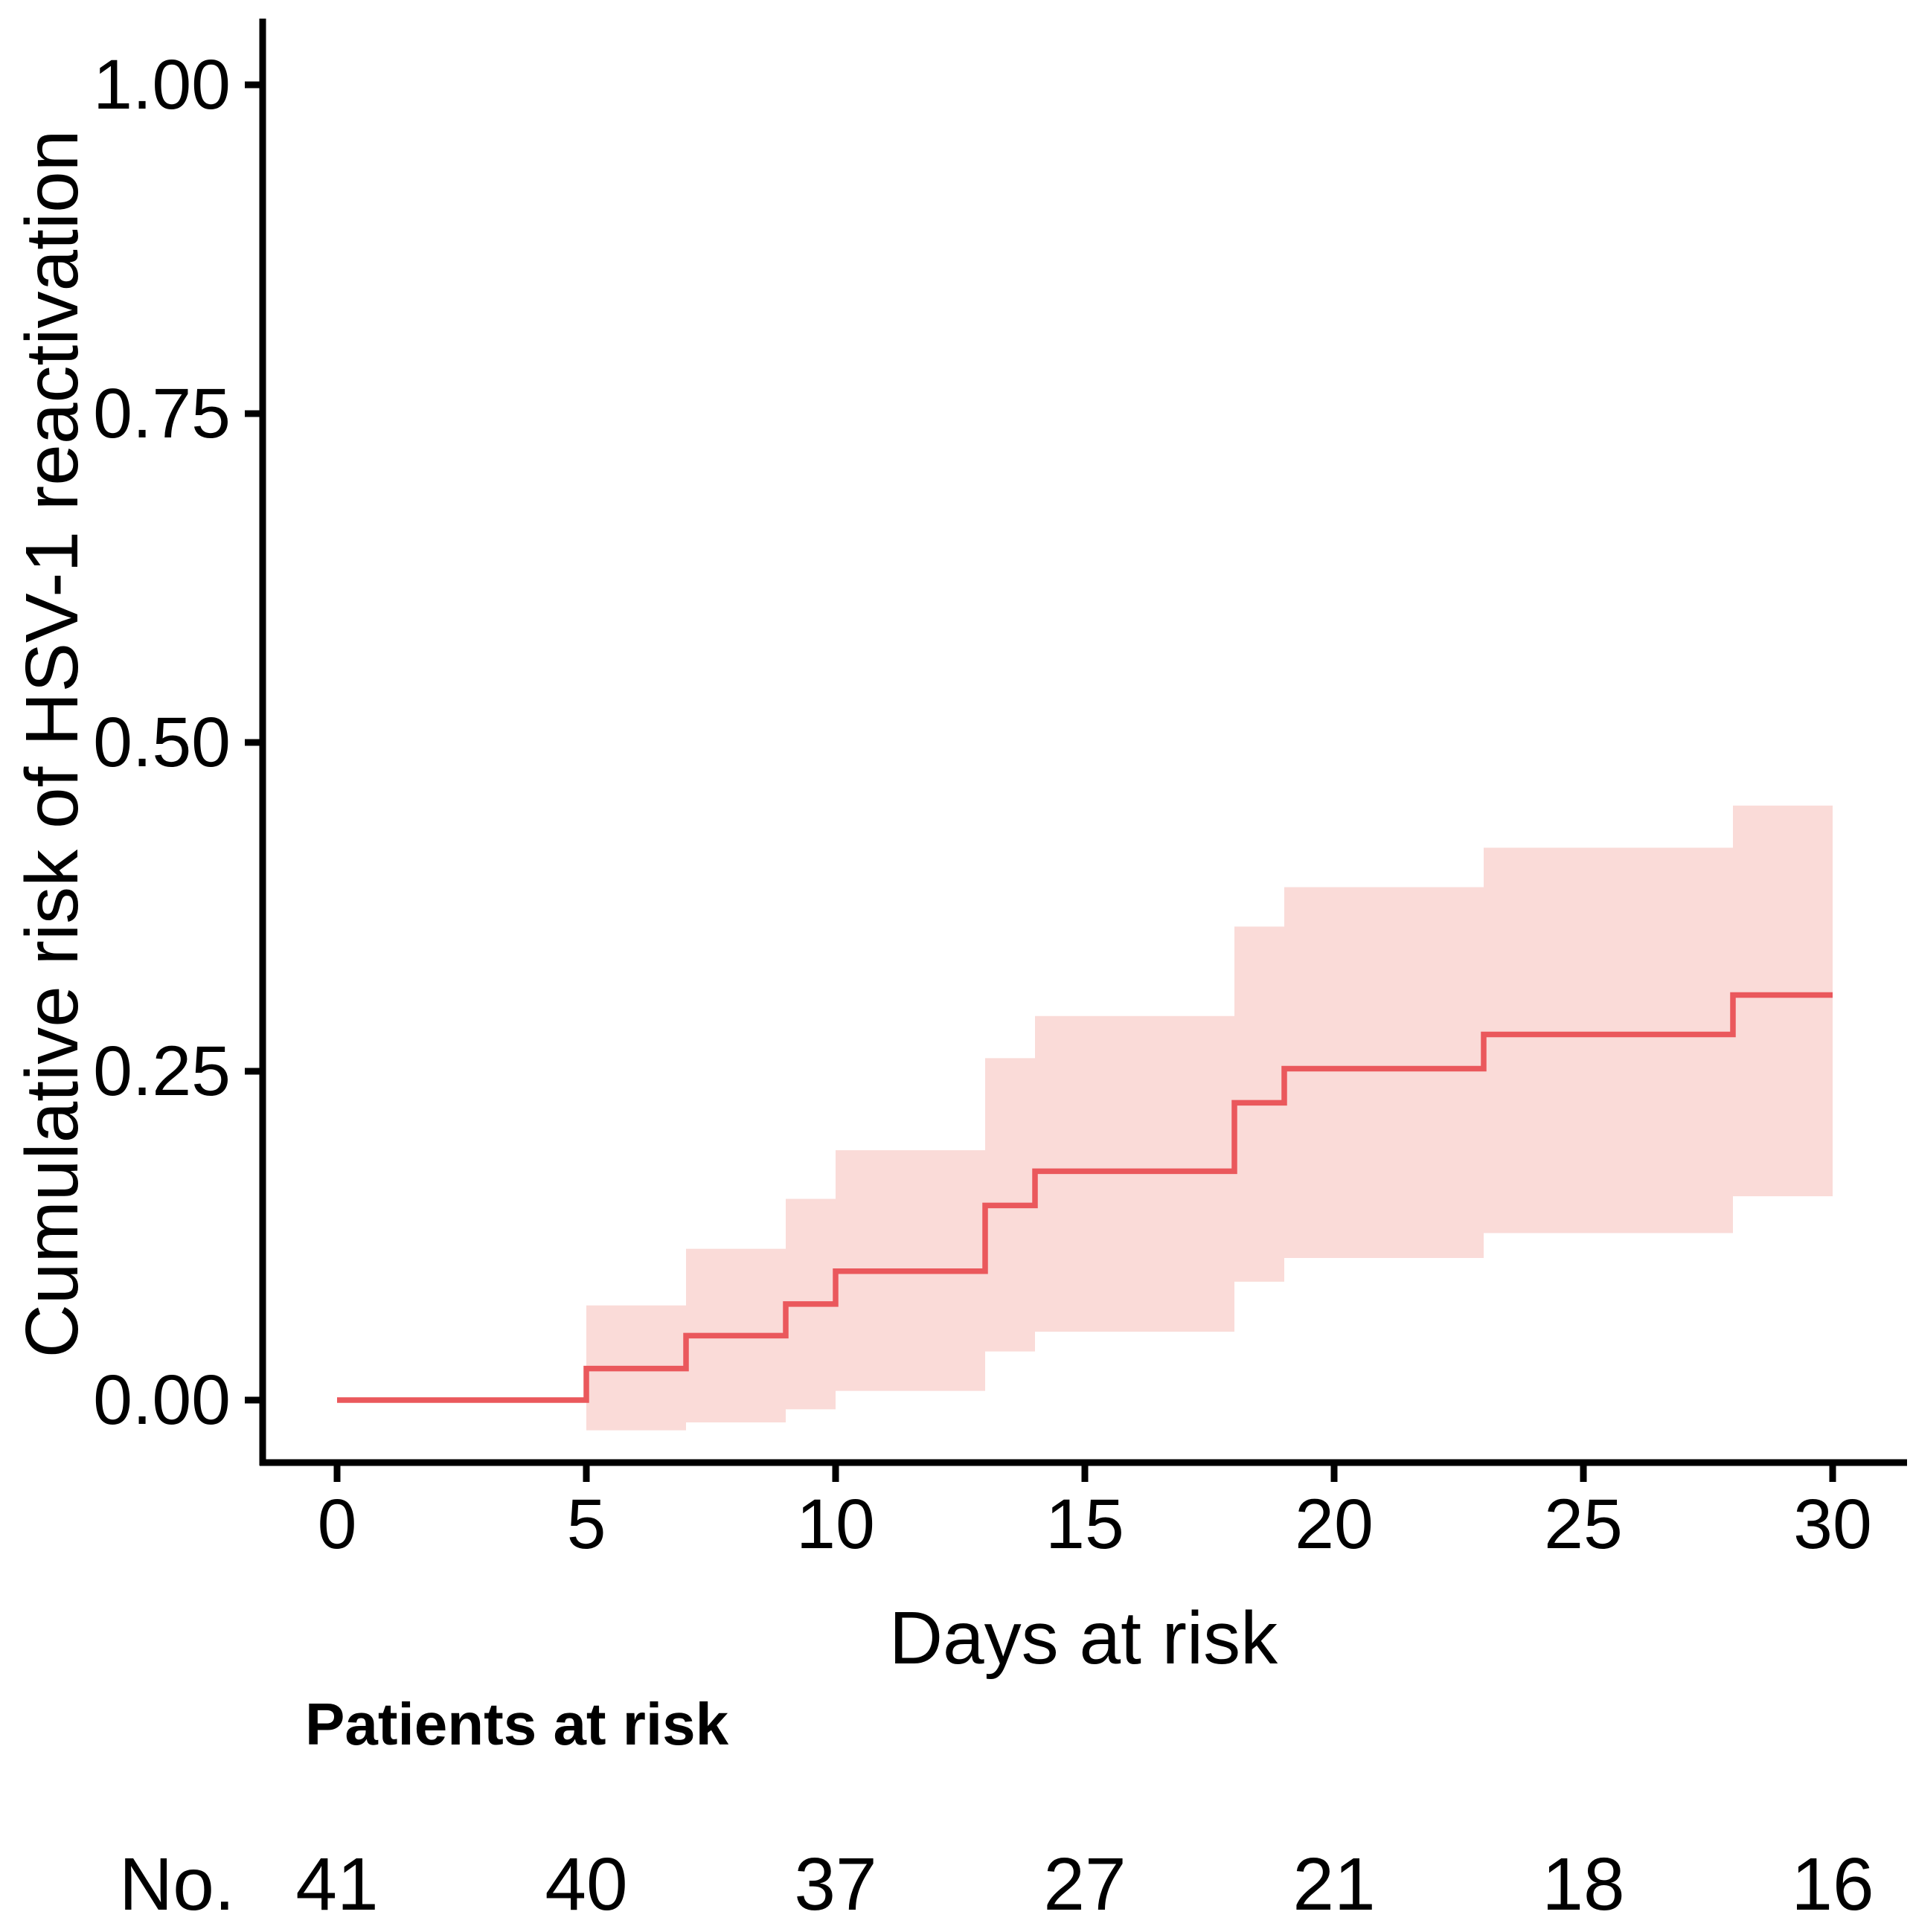 The height and width of the screenshot is (1932, 1913). I want to click on y-tick-label: 0.75, so click(162, 413).